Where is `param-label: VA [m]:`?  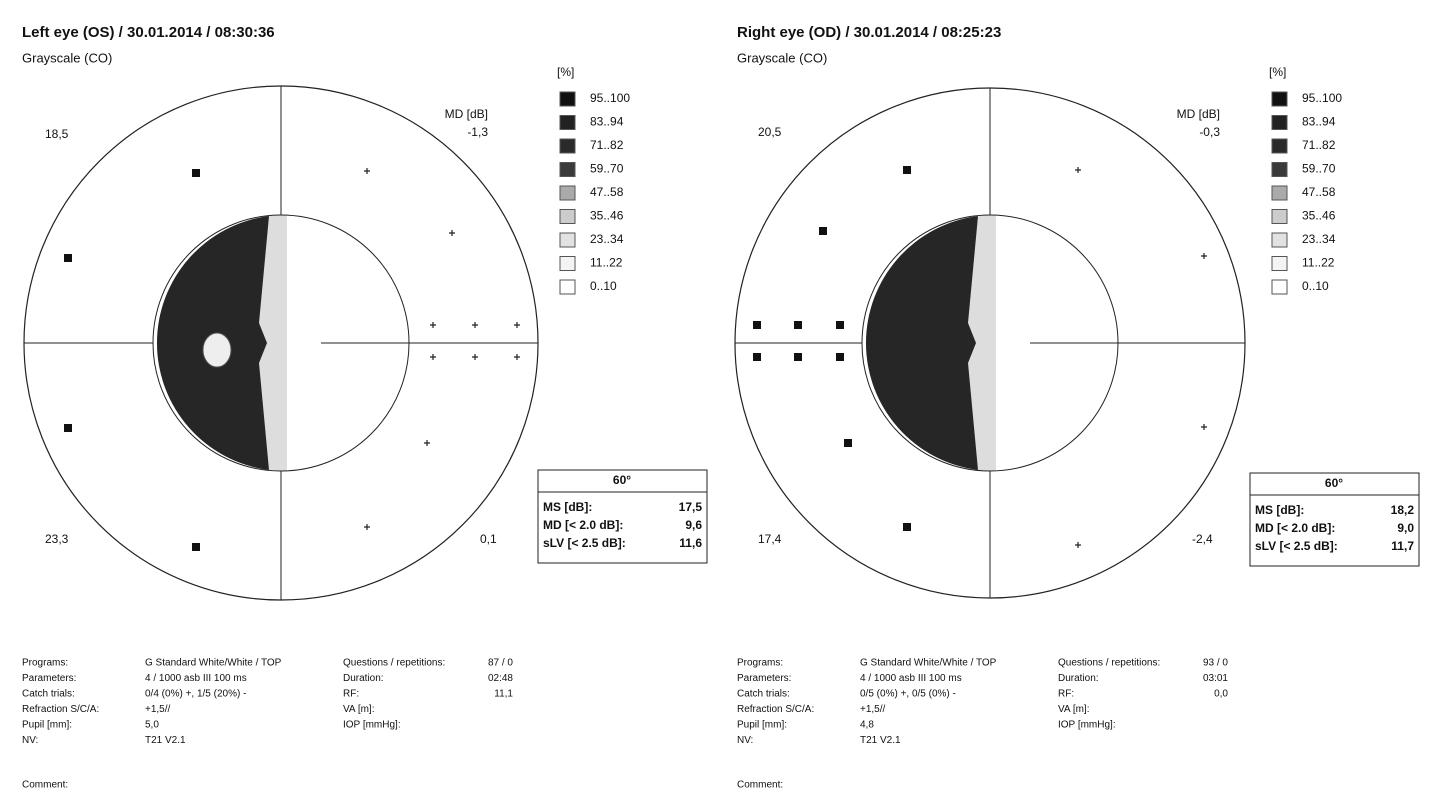
param-label: VA [m]: is located at coordinates (359, 709).